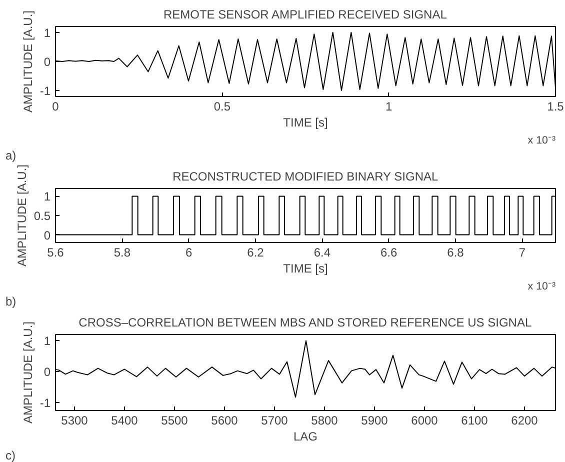 The image size is (565, 462). Describe the element at coordinates (322, 253) in the screenshot. I see `x-tick-label: 6.4` at that location.